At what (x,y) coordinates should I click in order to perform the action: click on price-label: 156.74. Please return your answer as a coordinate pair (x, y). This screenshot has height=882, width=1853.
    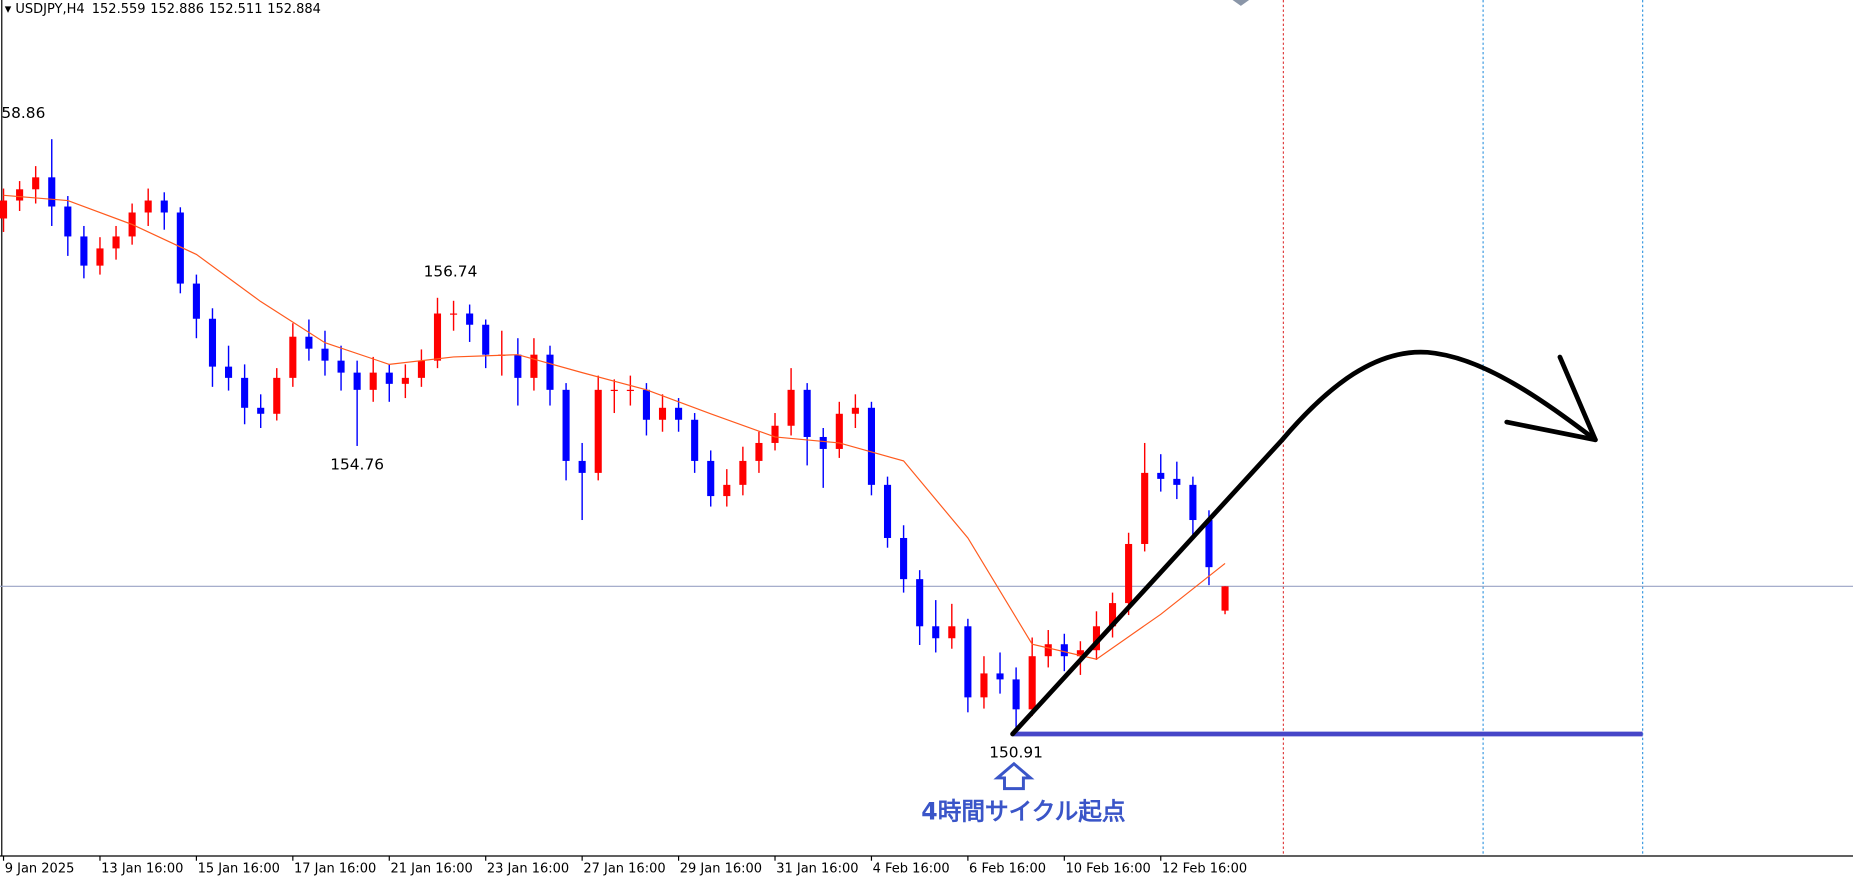
    Looking at the image, I should click on (451, 272).